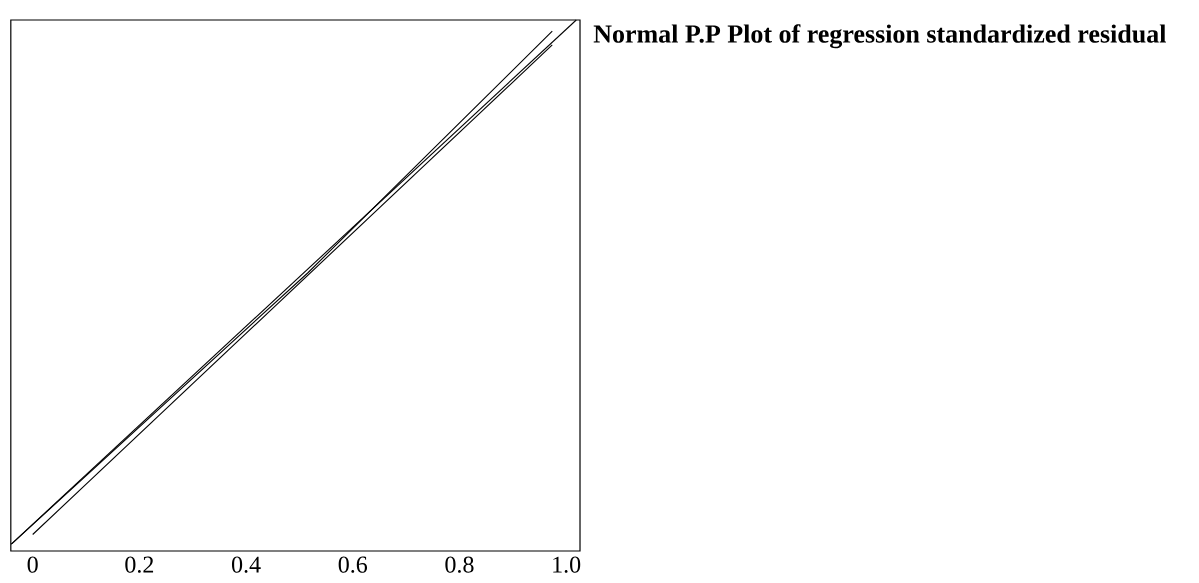 This screenshot has width=1199, height=583. I want to click on text: Normal P.P Plot of regression standardized residual, so click(879, 36).